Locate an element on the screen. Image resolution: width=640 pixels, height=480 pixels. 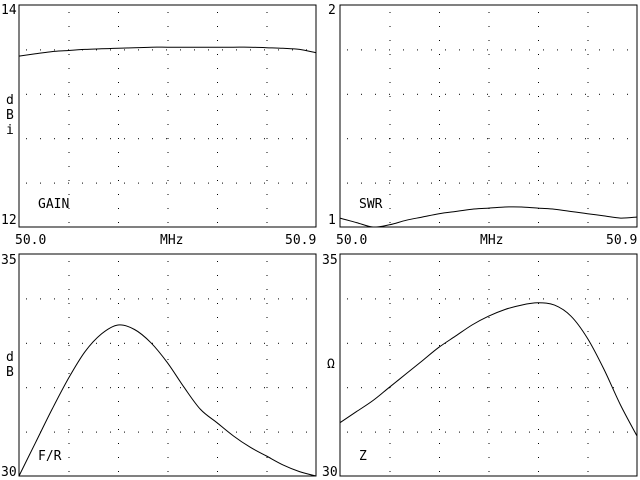
gain-x-max-label: 50.9 is located at coordinates (300, 240).